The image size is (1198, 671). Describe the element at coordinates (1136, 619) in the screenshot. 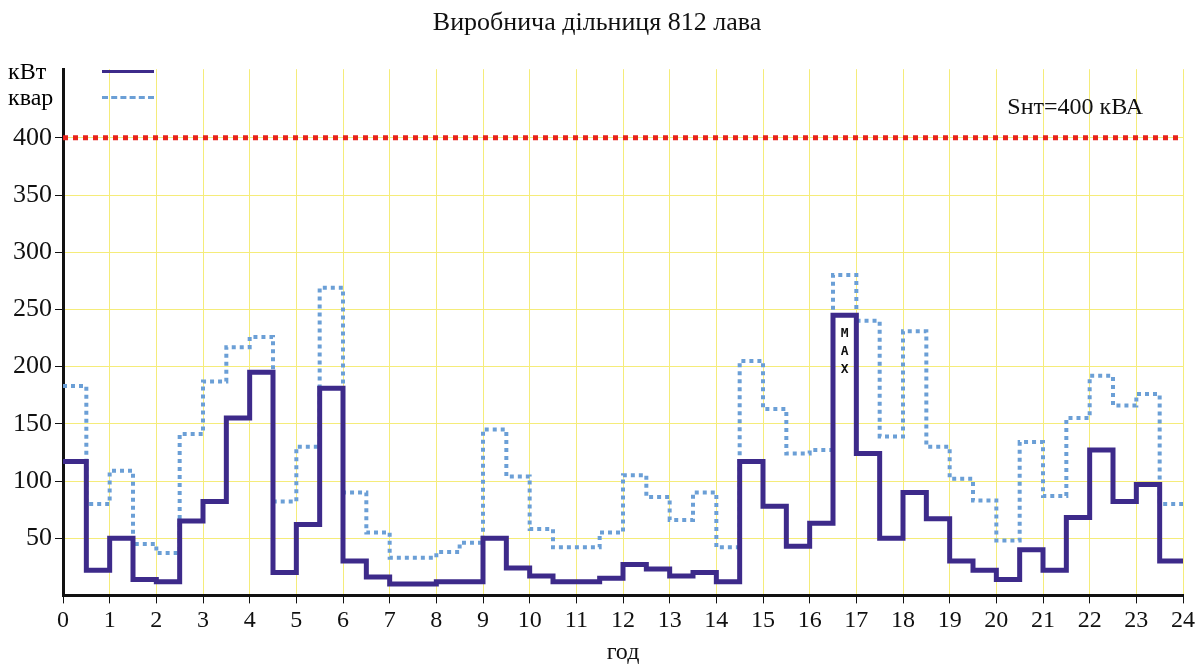

I see `x-tick-label: 23` at that location.